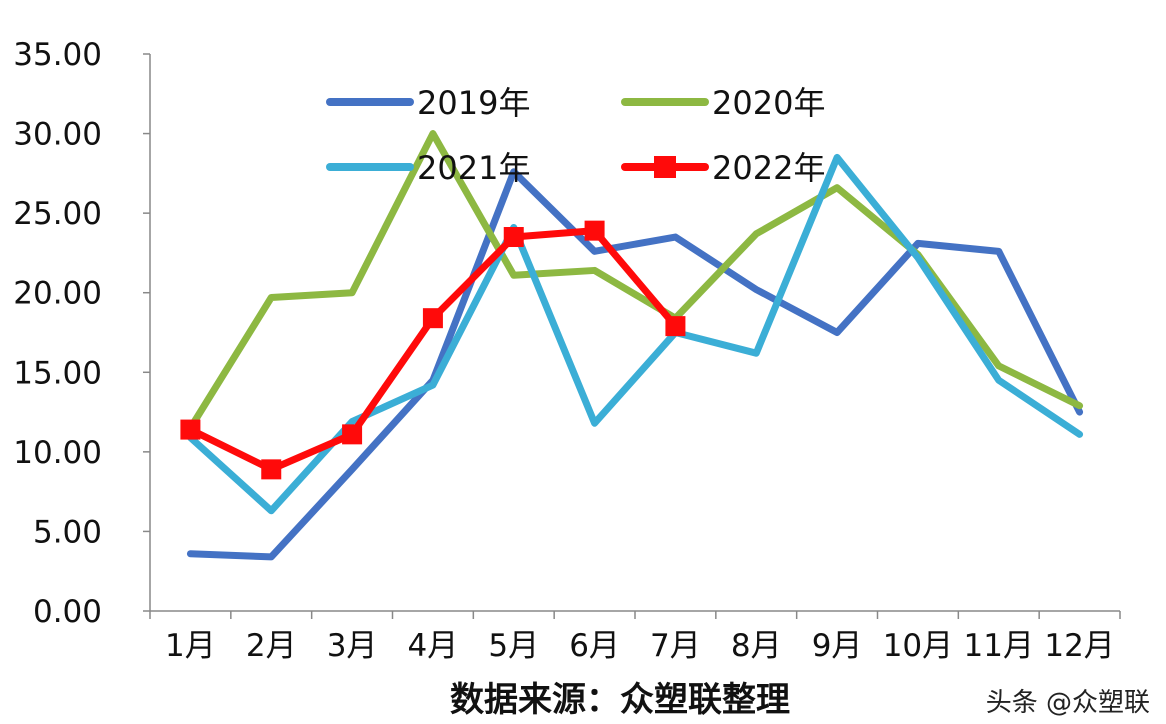  Describe the element at coordinates (57, 55) in the screenshot. I see `y-tick-label: 35.00` at that location.